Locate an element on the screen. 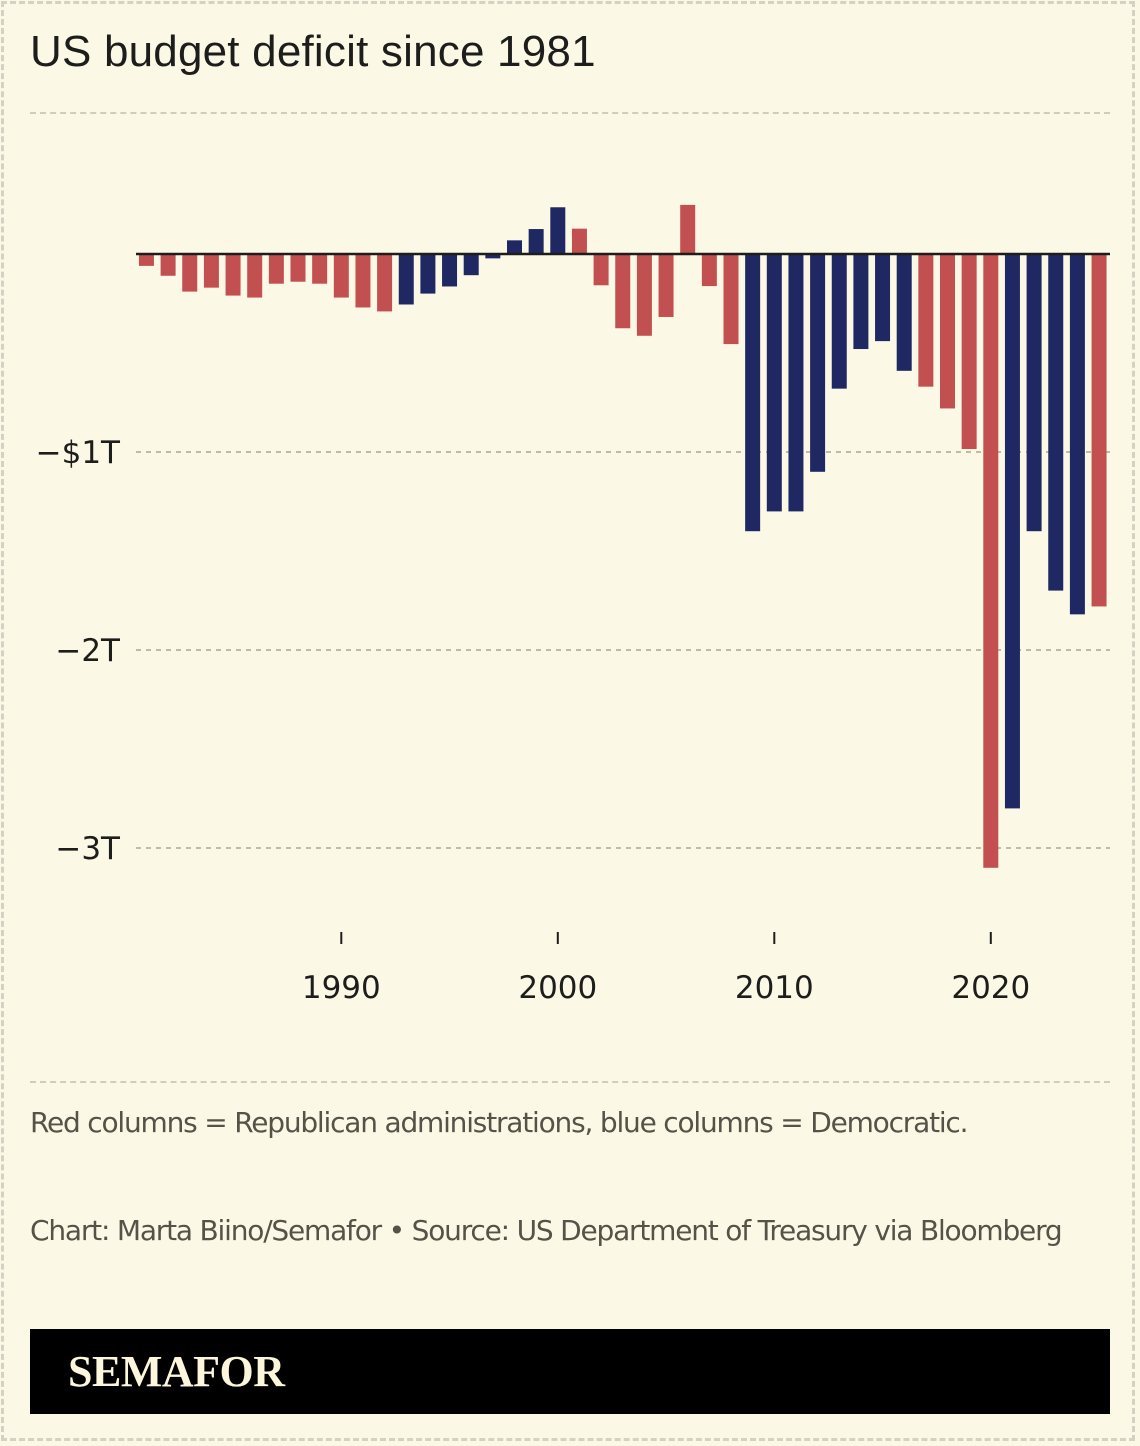  bar-2024 is located at coordinates (1077, 434).